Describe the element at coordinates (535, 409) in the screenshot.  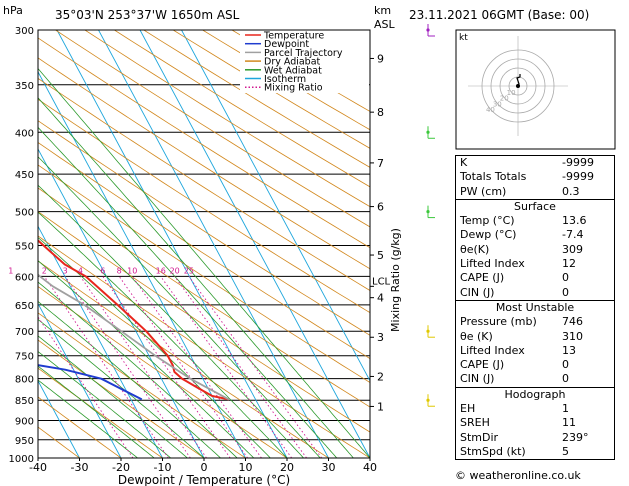
I see `stat-row: EH 1` at that location.